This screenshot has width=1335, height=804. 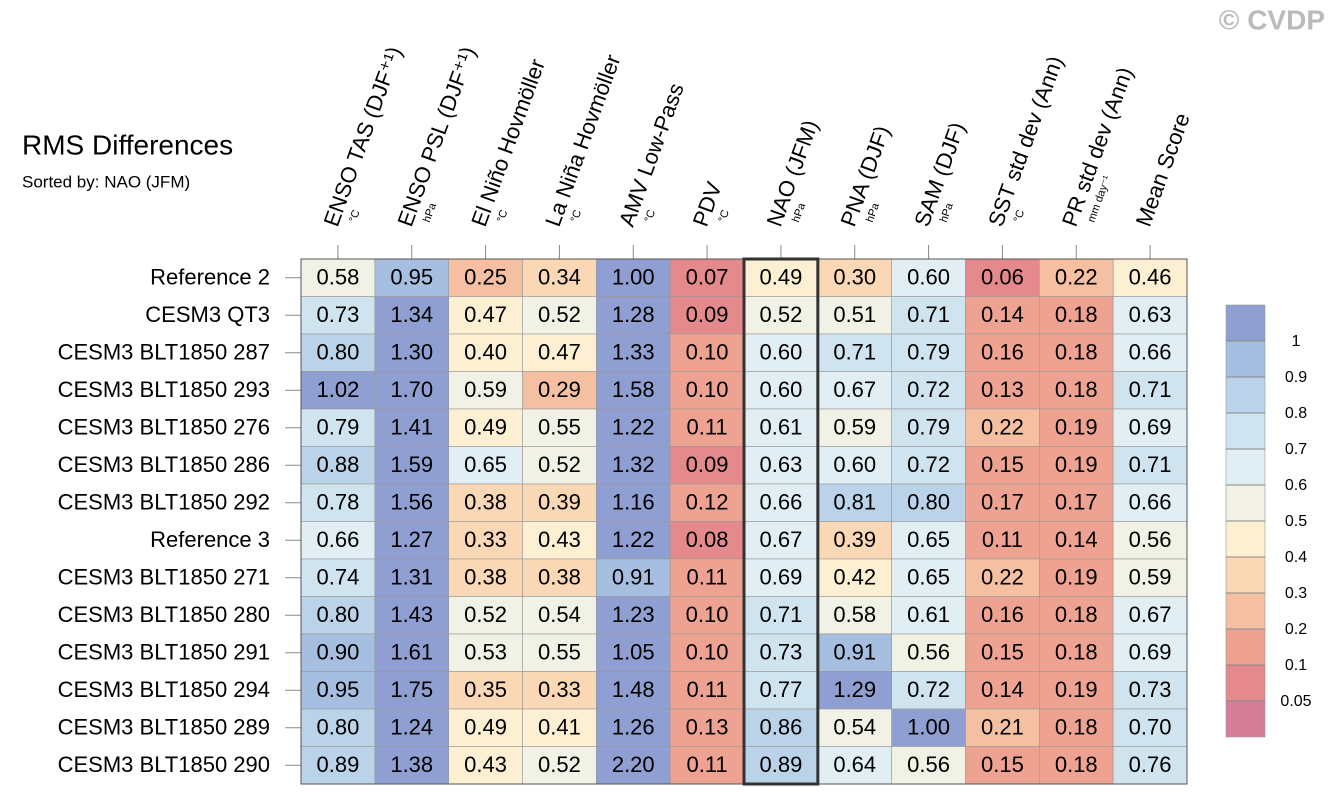 I want to click on cell-label: 1.58, so click(x=633, y=389).